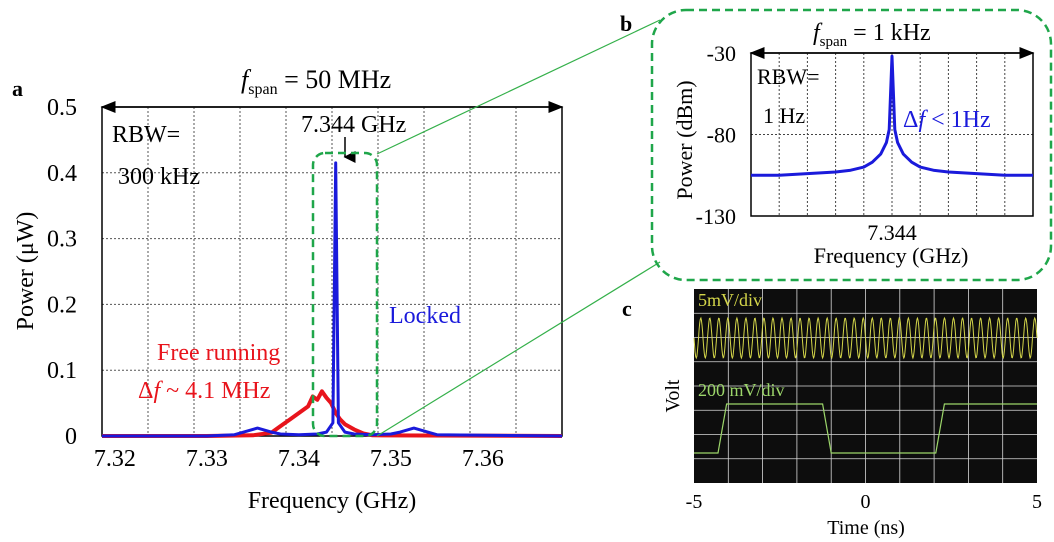  I want to click on trace1-scale-label: 5mV/div, so click(730, 300).